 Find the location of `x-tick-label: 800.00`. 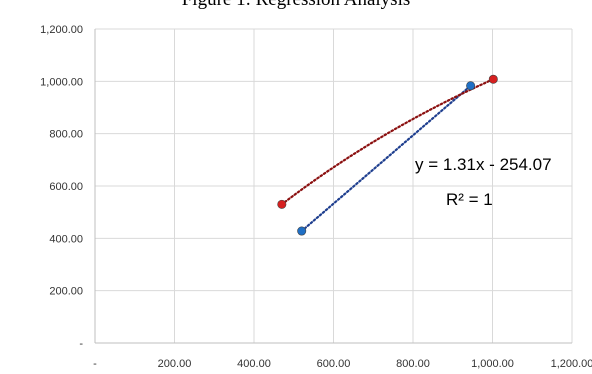

x-tick-label: 800.00 is located at coordinates (413, 364).